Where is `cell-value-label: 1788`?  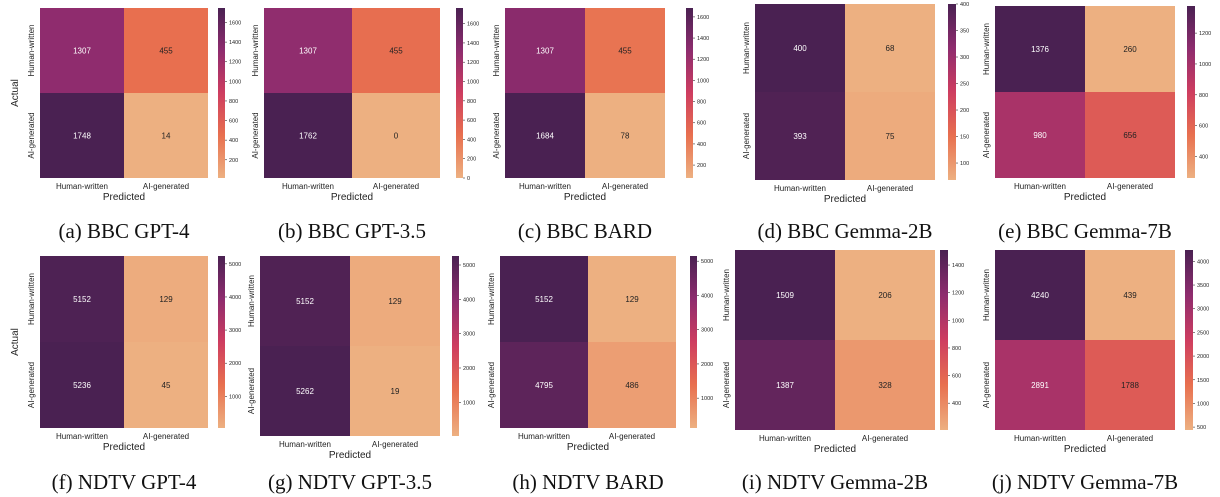 cell-value-label: 1788 is located at coordinates (1130, 385).